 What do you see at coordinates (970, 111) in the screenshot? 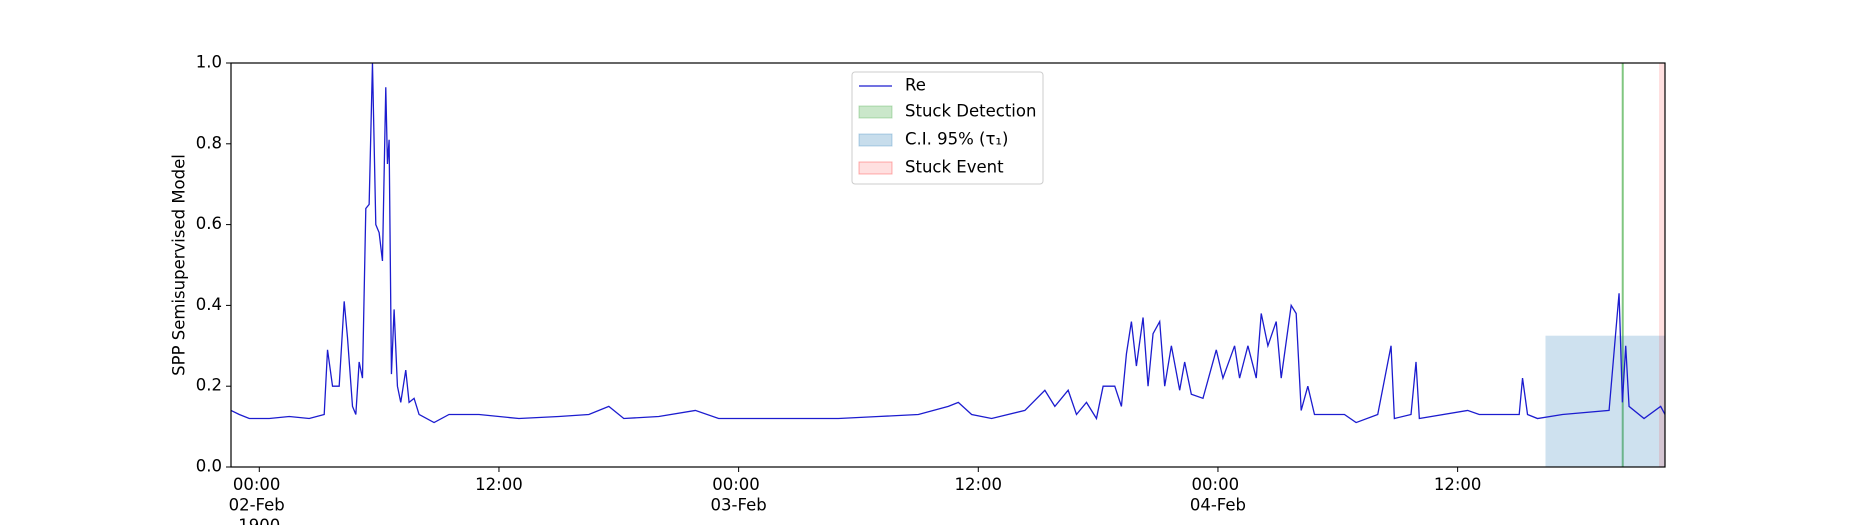
I see `legend-label: Stuck Detection` at bounding box center [970, 111].